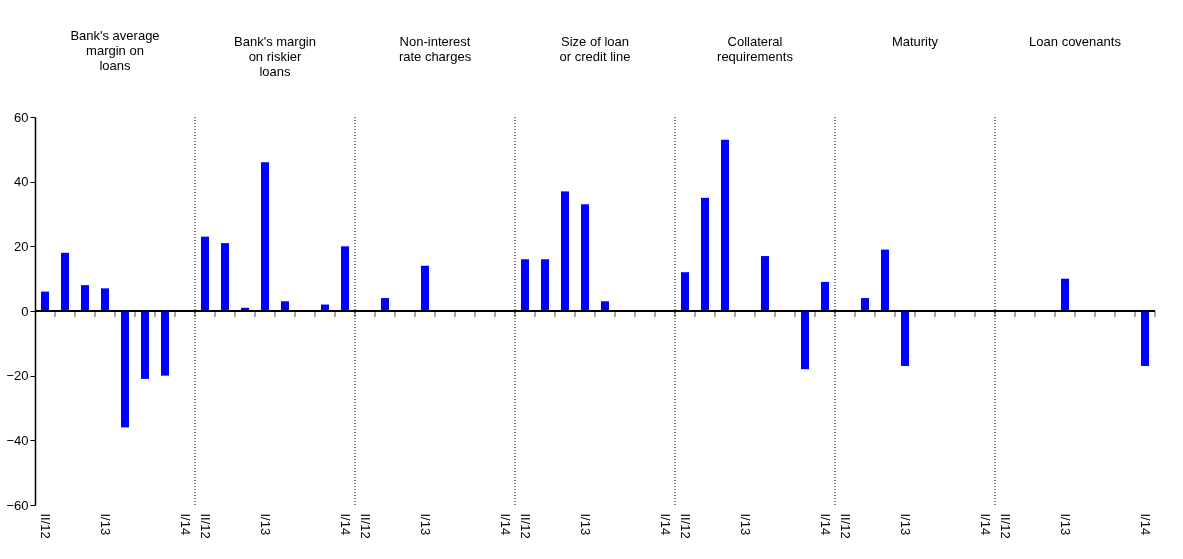 This screenshot has height=559, width=1183. I want to click on chart-title: Size of loan or credit line, so click(595, 48).